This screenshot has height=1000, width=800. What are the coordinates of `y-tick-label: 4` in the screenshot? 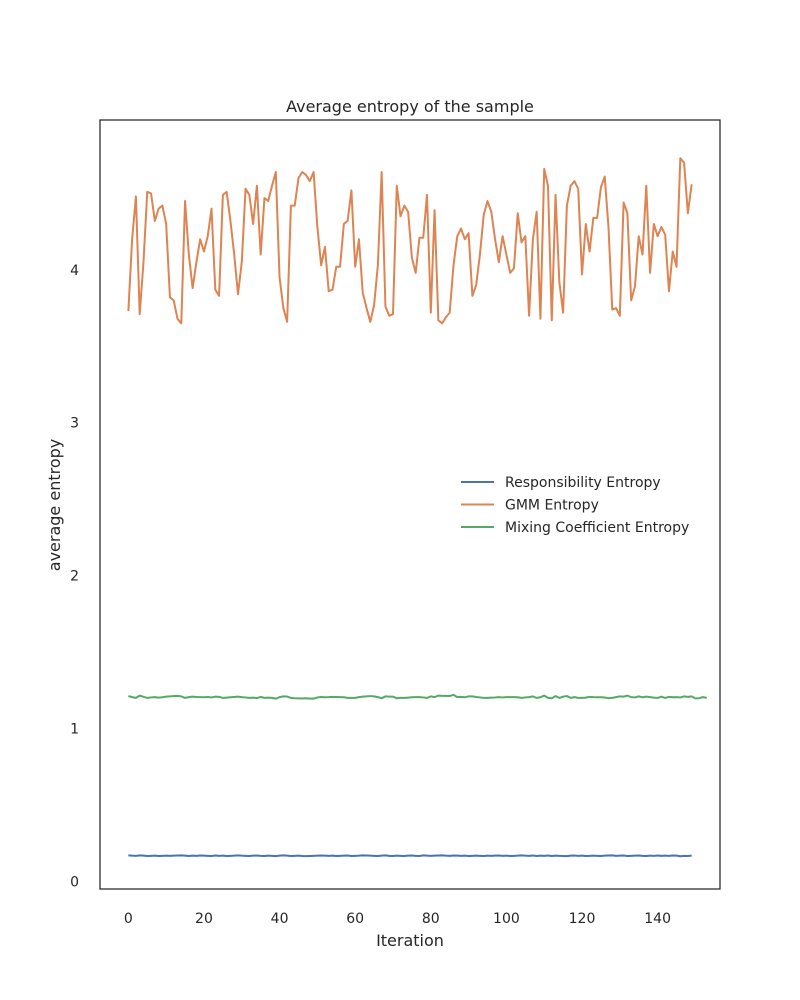 It's located at (74, 271).